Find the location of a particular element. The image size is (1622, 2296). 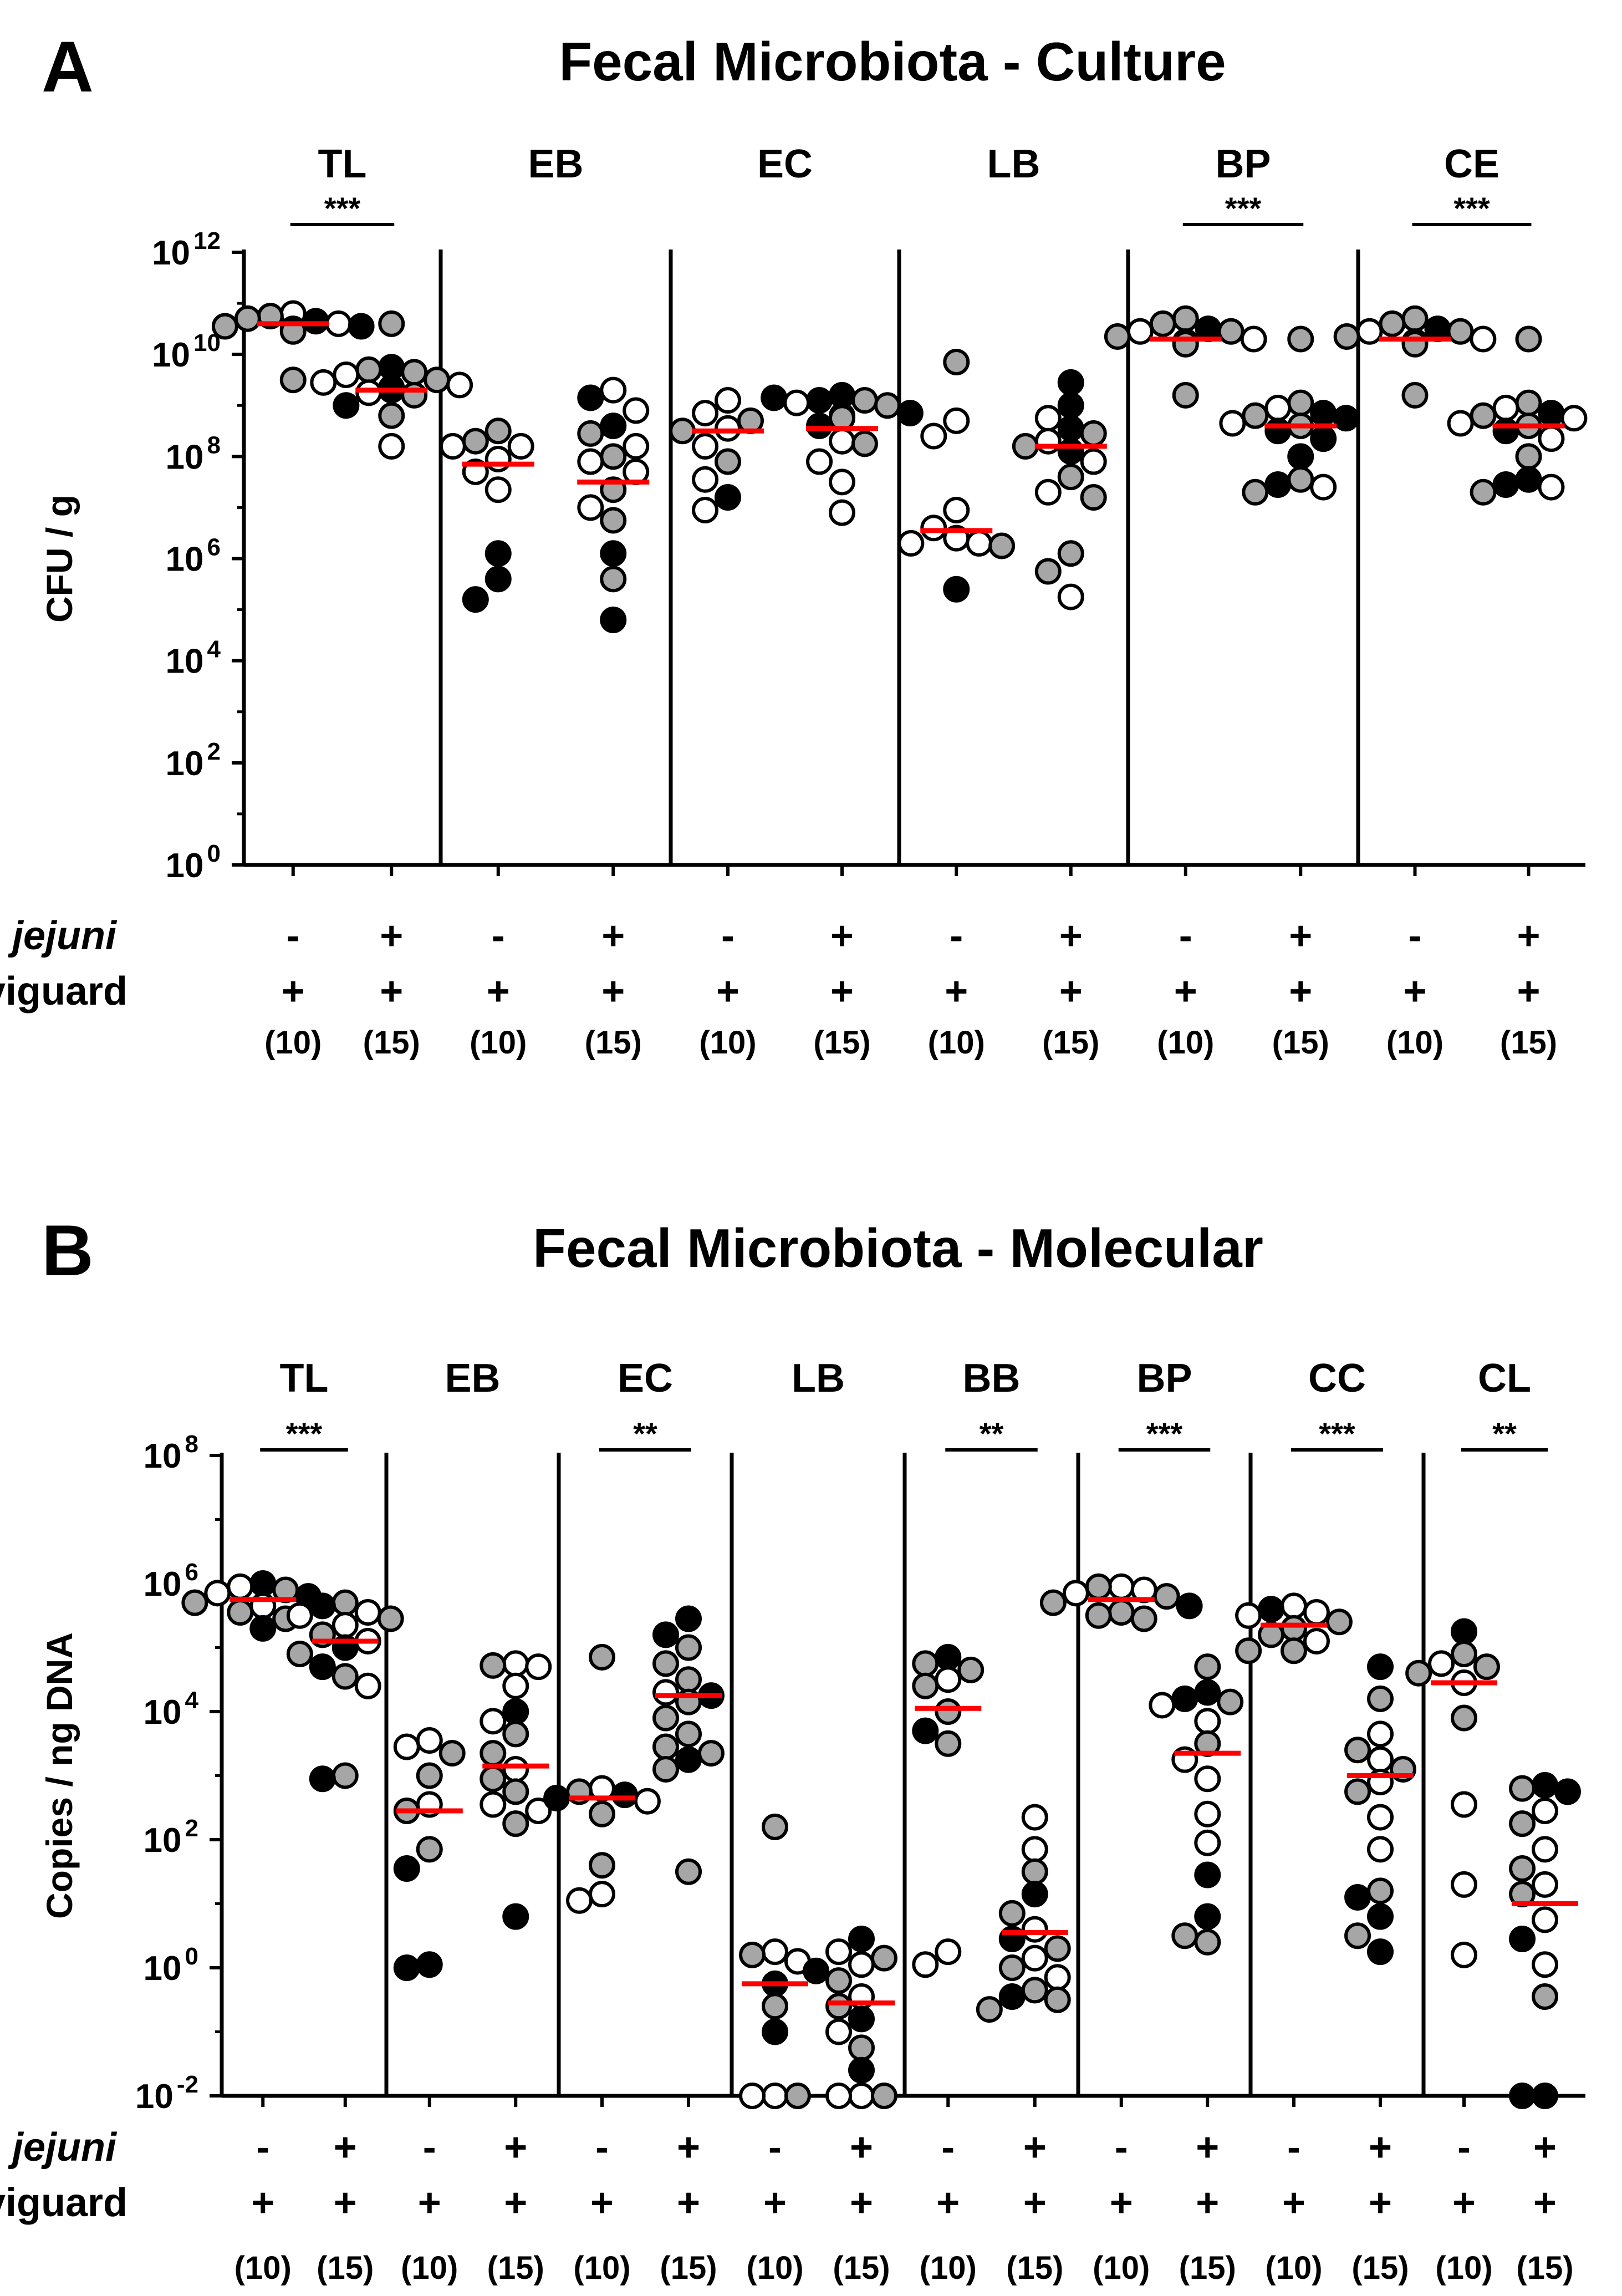

group-label: CL is located at coordinates (1504, 1378).